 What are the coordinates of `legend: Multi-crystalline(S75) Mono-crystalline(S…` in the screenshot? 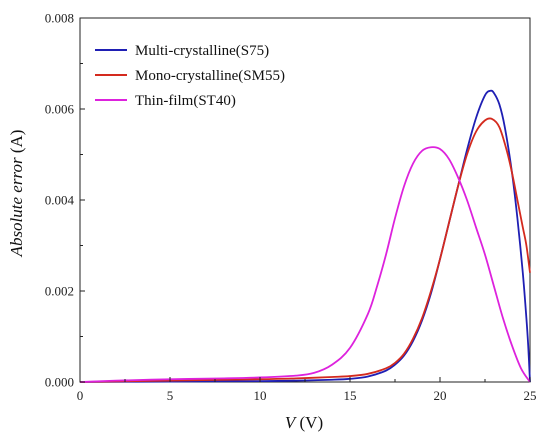 It's located at (190, 76).